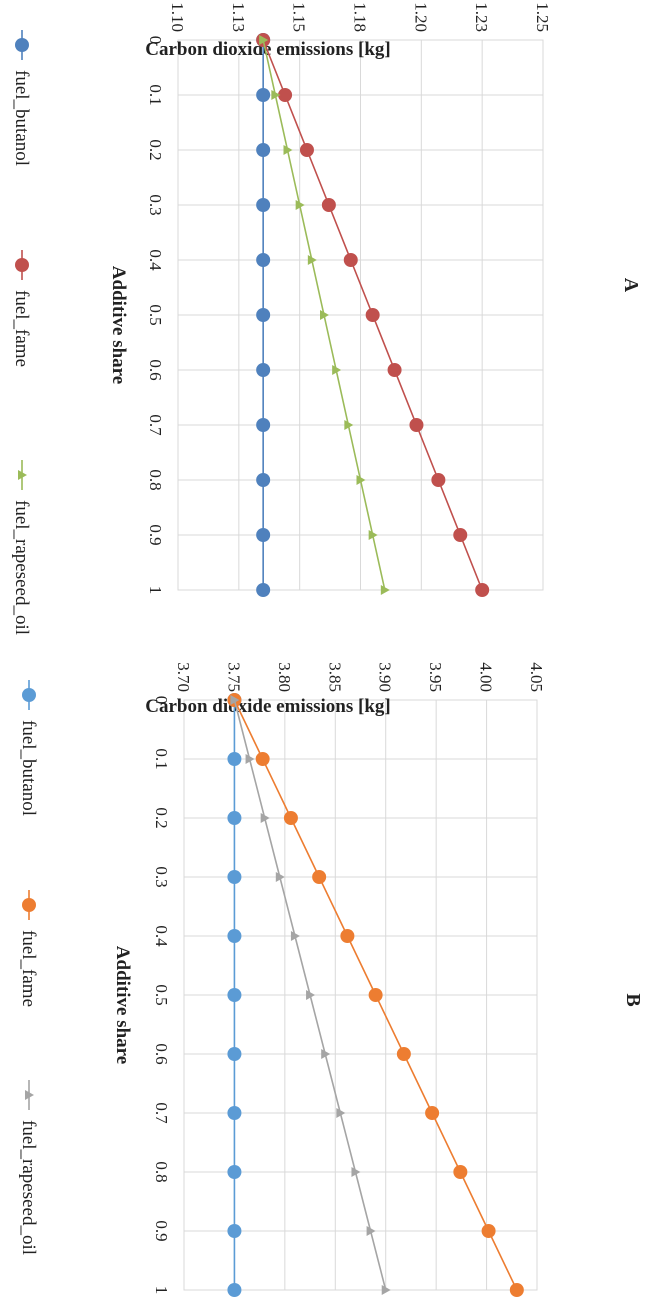  Describe the element at coordinates (435, 677) in the screenshot. I see `y-tick-label: 3.95` at that location.